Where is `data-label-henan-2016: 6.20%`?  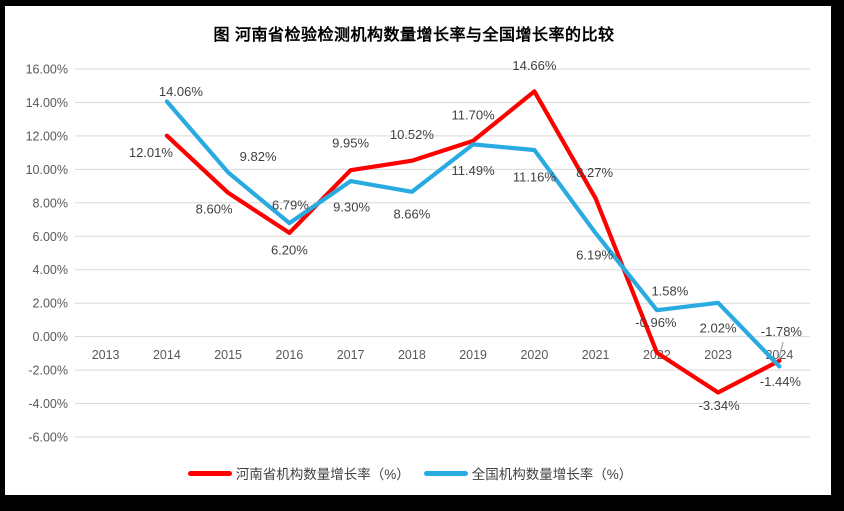
data-label-henan-2016: 6.20% is located at coordinates (289, 249).